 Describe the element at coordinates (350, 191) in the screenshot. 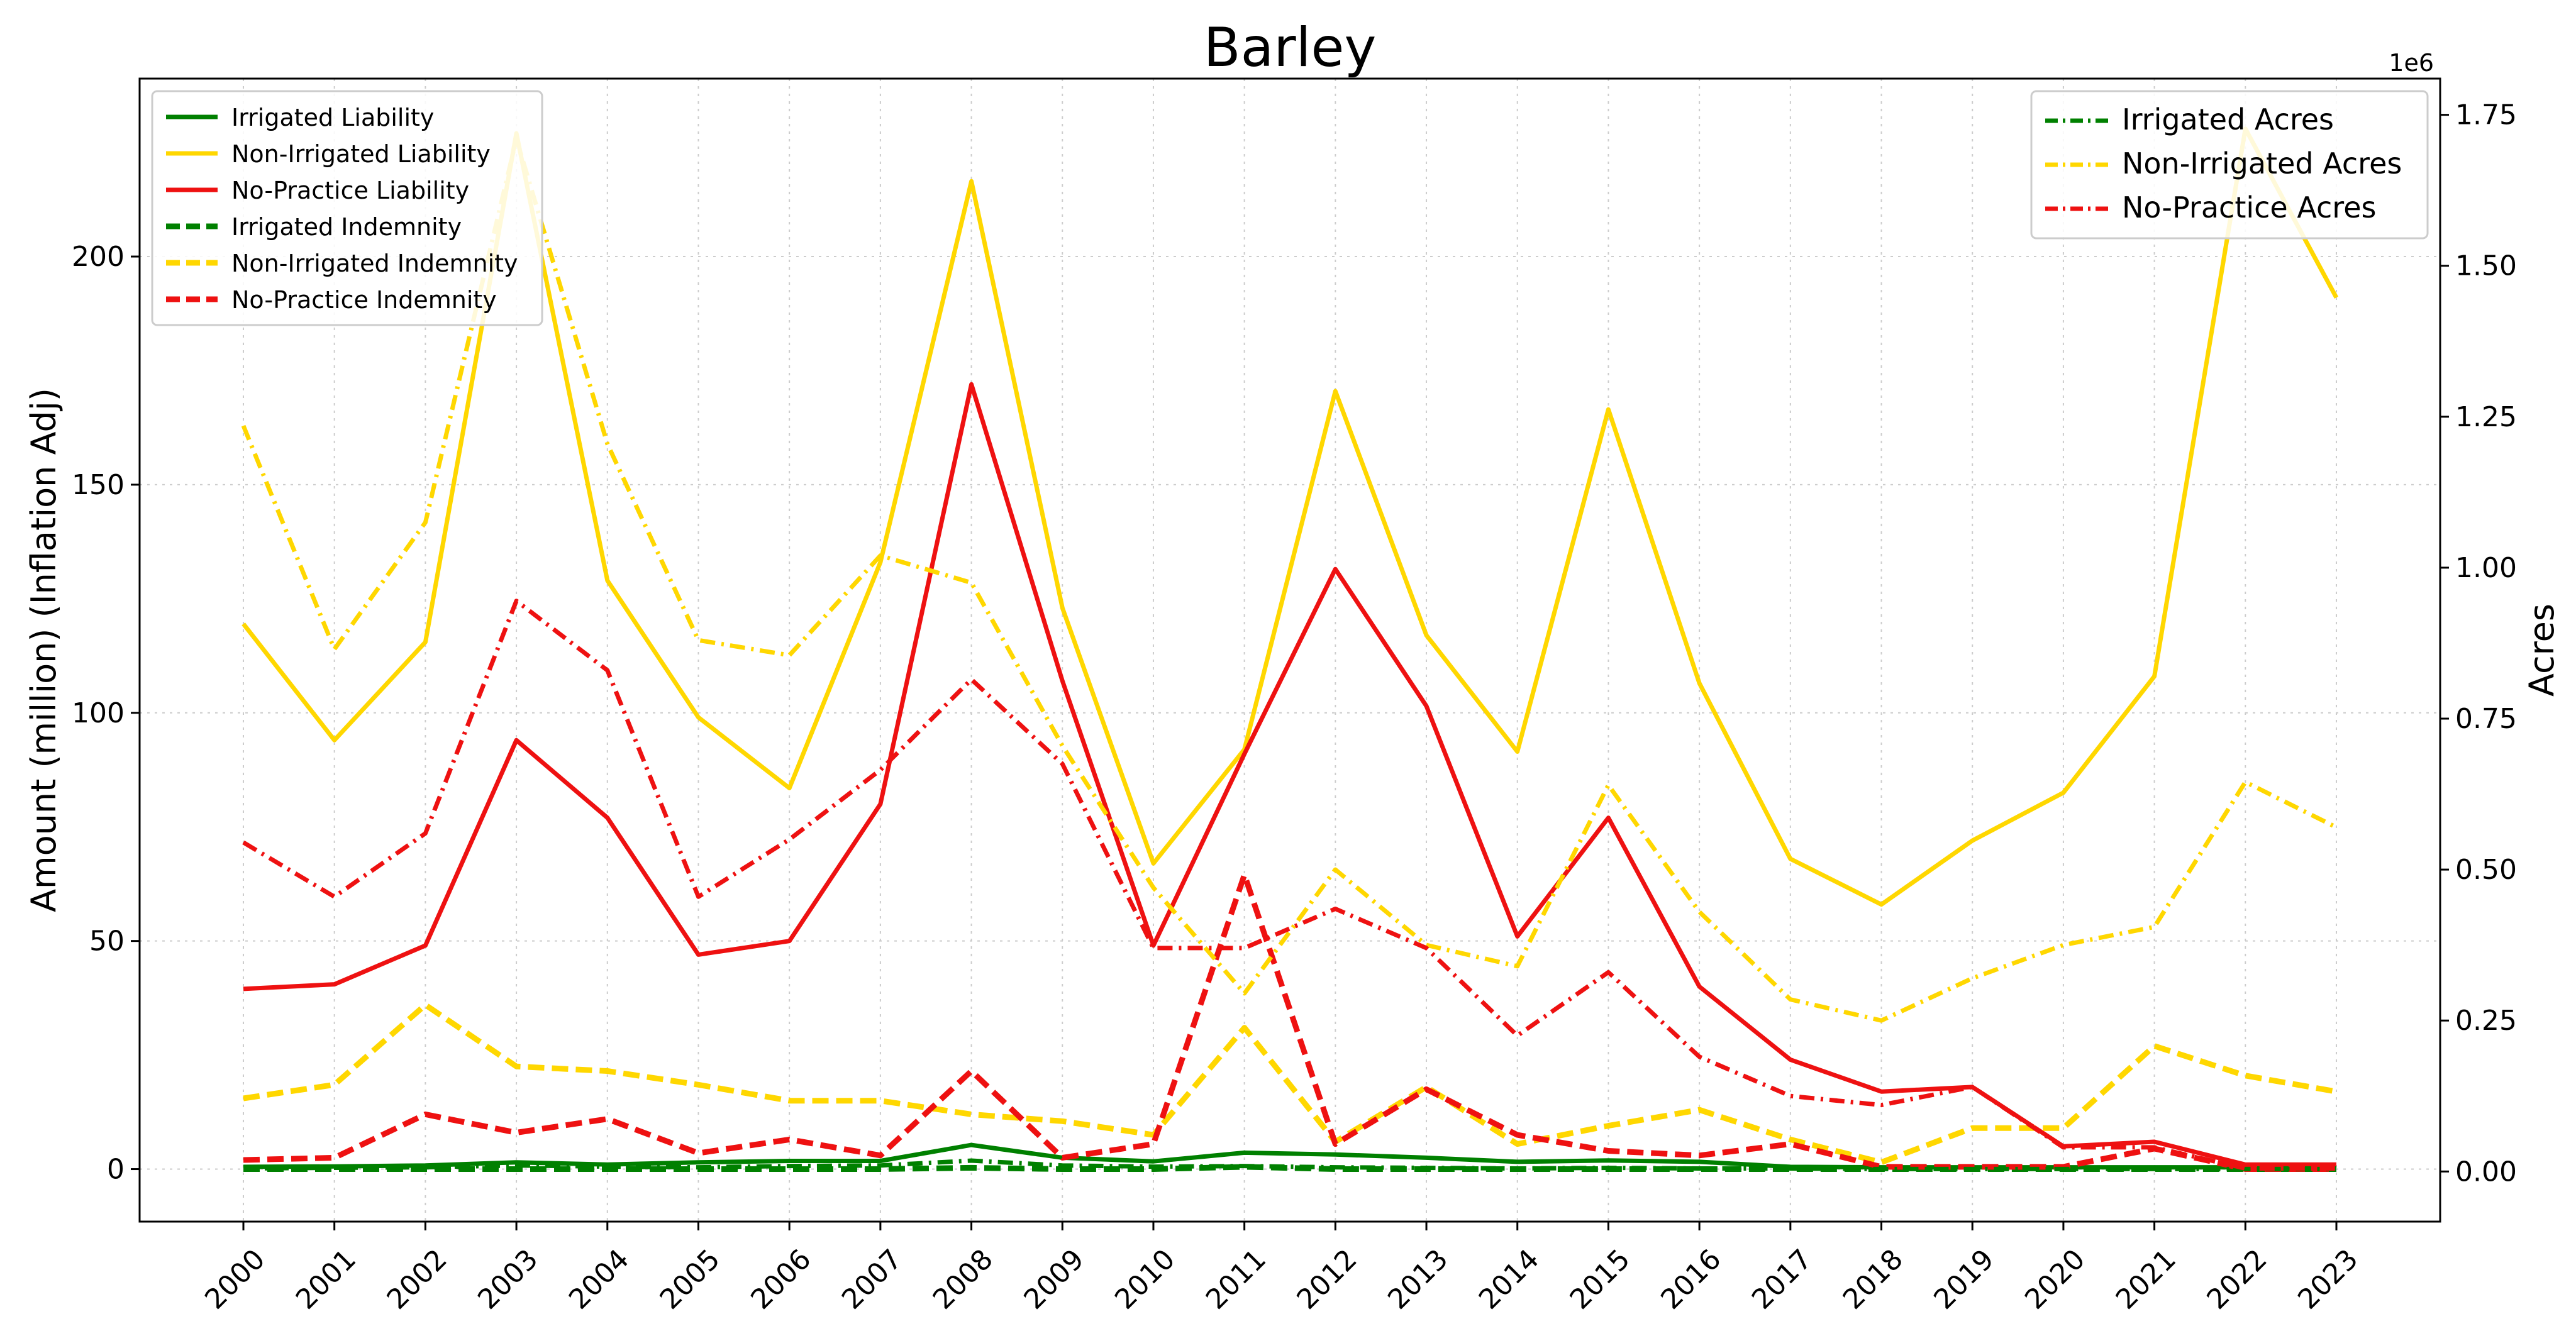

I see `legend-label: No-Practice Liability` at that location.